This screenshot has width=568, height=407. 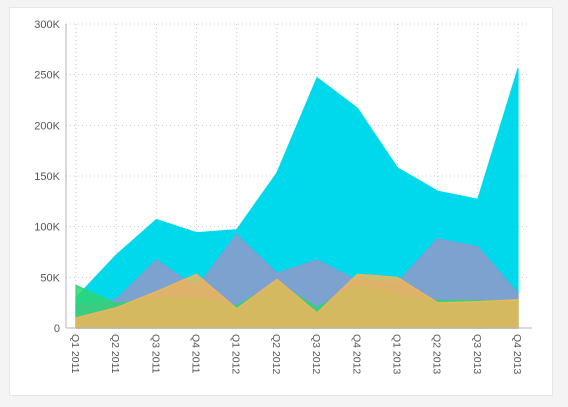 I want to click on x-tick-label: Q3 2012, so click(x=316, y=354).